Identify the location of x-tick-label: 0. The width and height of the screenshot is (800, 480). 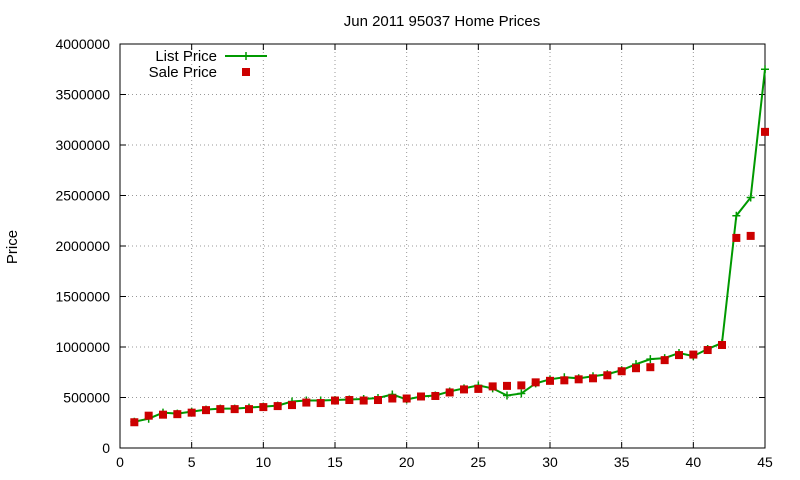
(120, 462).